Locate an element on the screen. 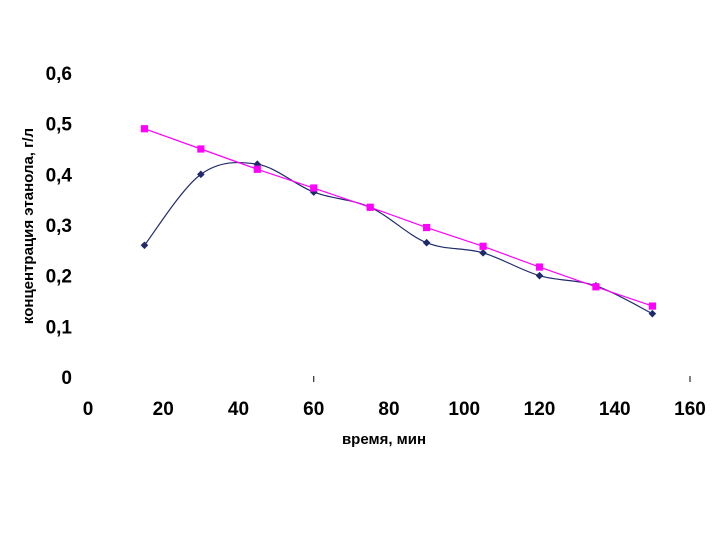 The height and width of the screenshot is (540, 720). y-tick-label: 0,1 is located at coordinates (59, 327).